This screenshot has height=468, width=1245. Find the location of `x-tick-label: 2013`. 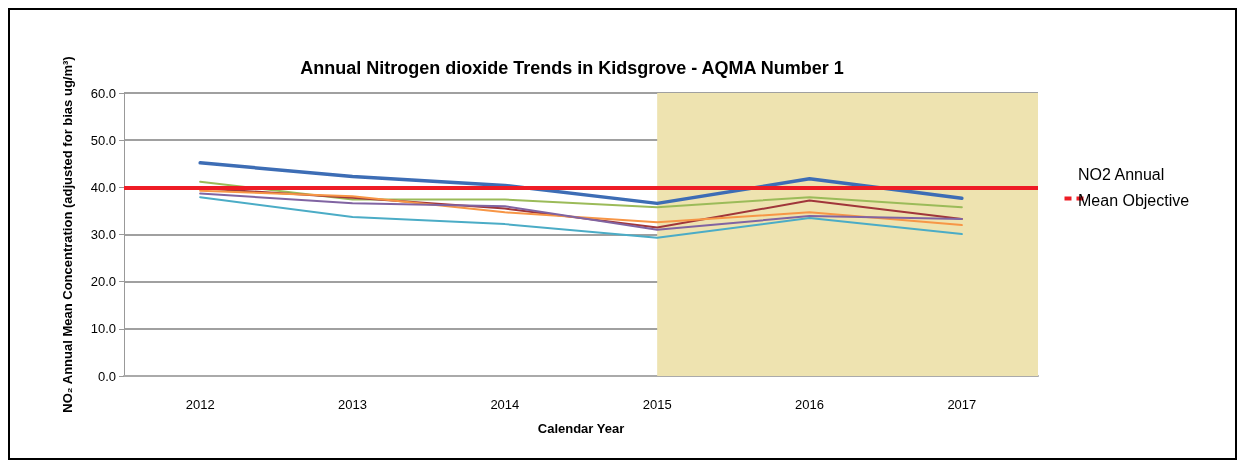

x-tick-label: 2013 is located at coordinates (352, 404).